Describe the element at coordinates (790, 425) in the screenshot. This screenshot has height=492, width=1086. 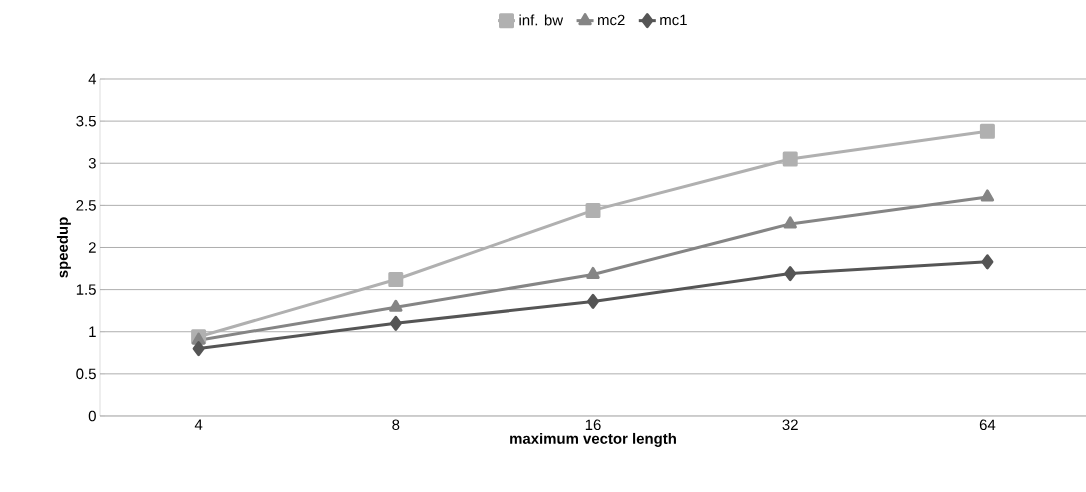
I see `x-tick-label: 32` at that location.